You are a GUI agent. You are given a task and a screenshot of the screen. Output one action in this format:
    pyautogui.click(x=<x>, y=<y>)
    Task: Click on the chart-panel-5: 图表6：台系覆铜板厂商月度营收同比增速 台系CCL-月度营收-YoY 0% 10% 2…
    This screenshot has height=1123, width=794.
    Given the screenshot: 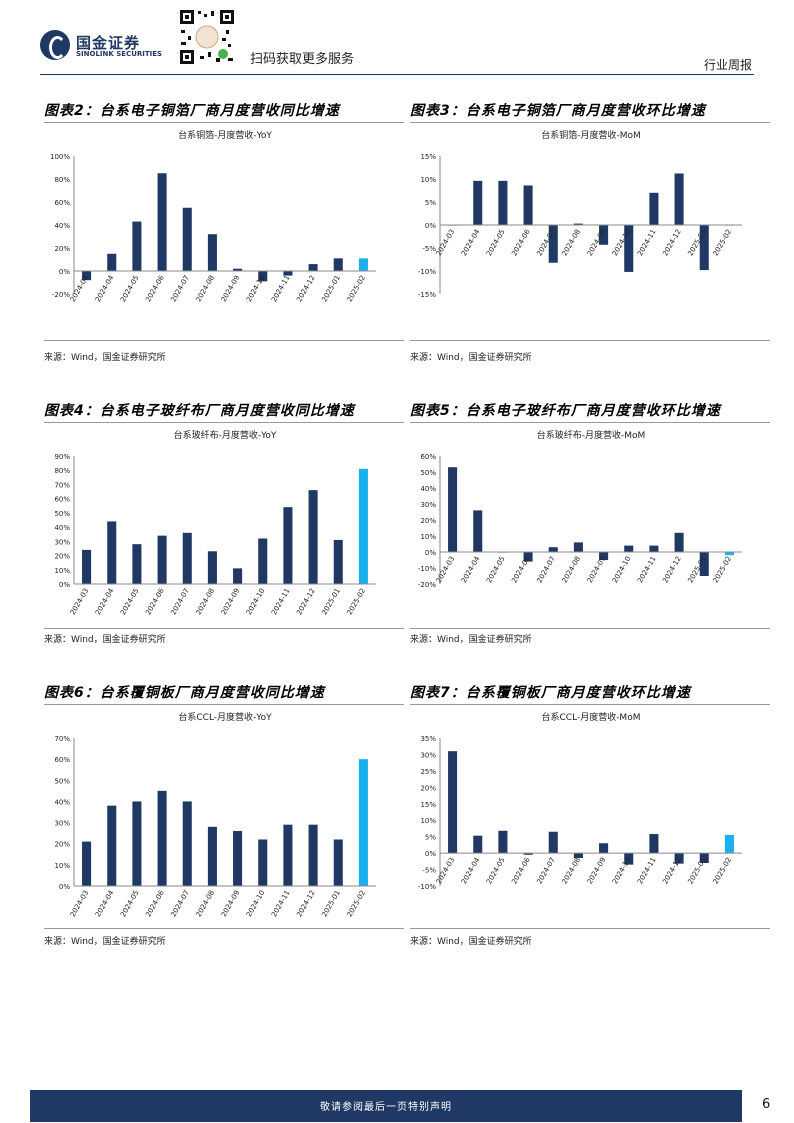 What is the action you would take?
    pyautogui.click(x=224, y=817)
    